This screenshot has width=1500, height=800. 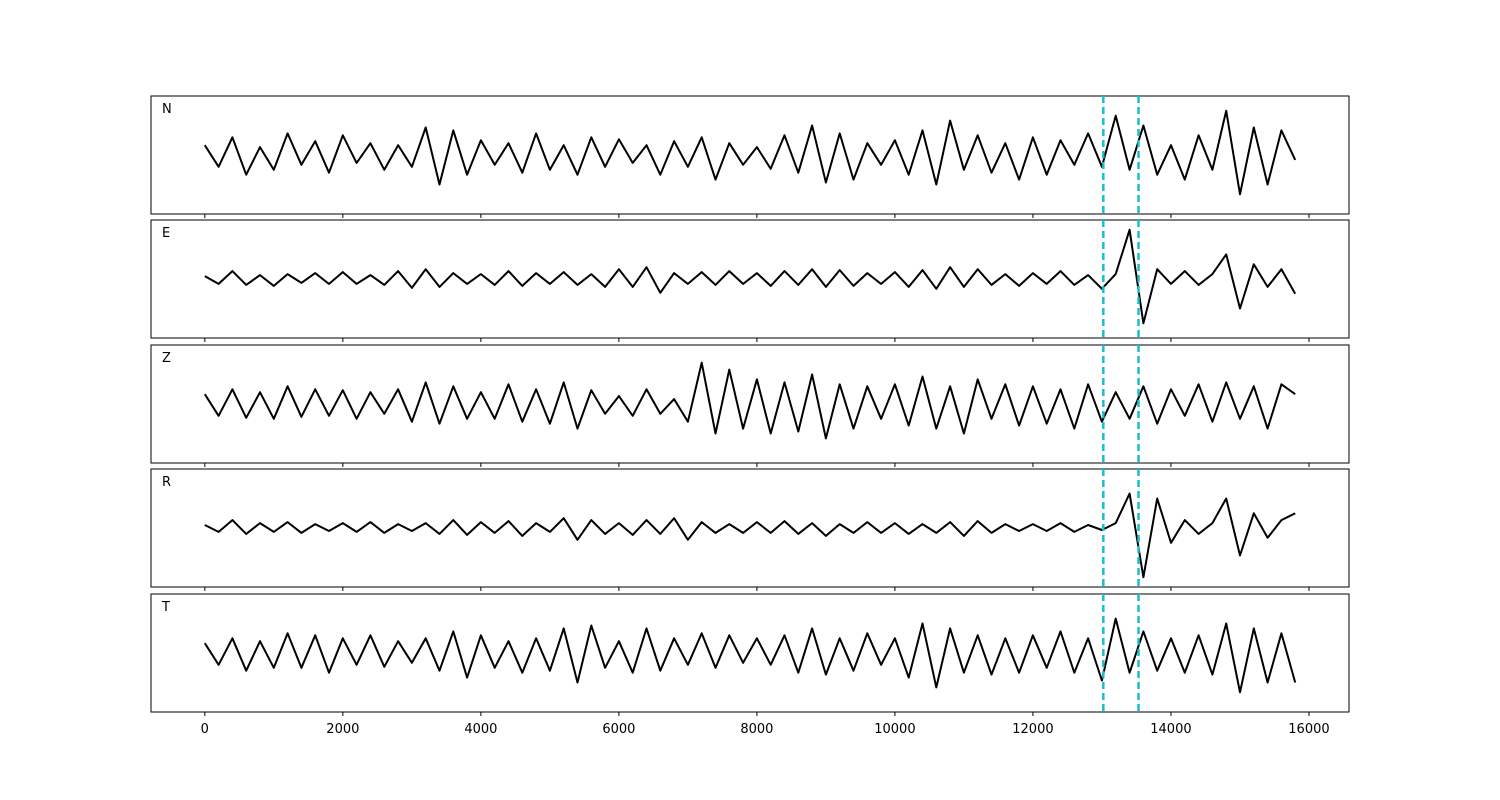 What do you see at coordinates (1170, 729) in the screenshot?
I see `x-tick-label: 14000` at bounding box center [1170, 729].